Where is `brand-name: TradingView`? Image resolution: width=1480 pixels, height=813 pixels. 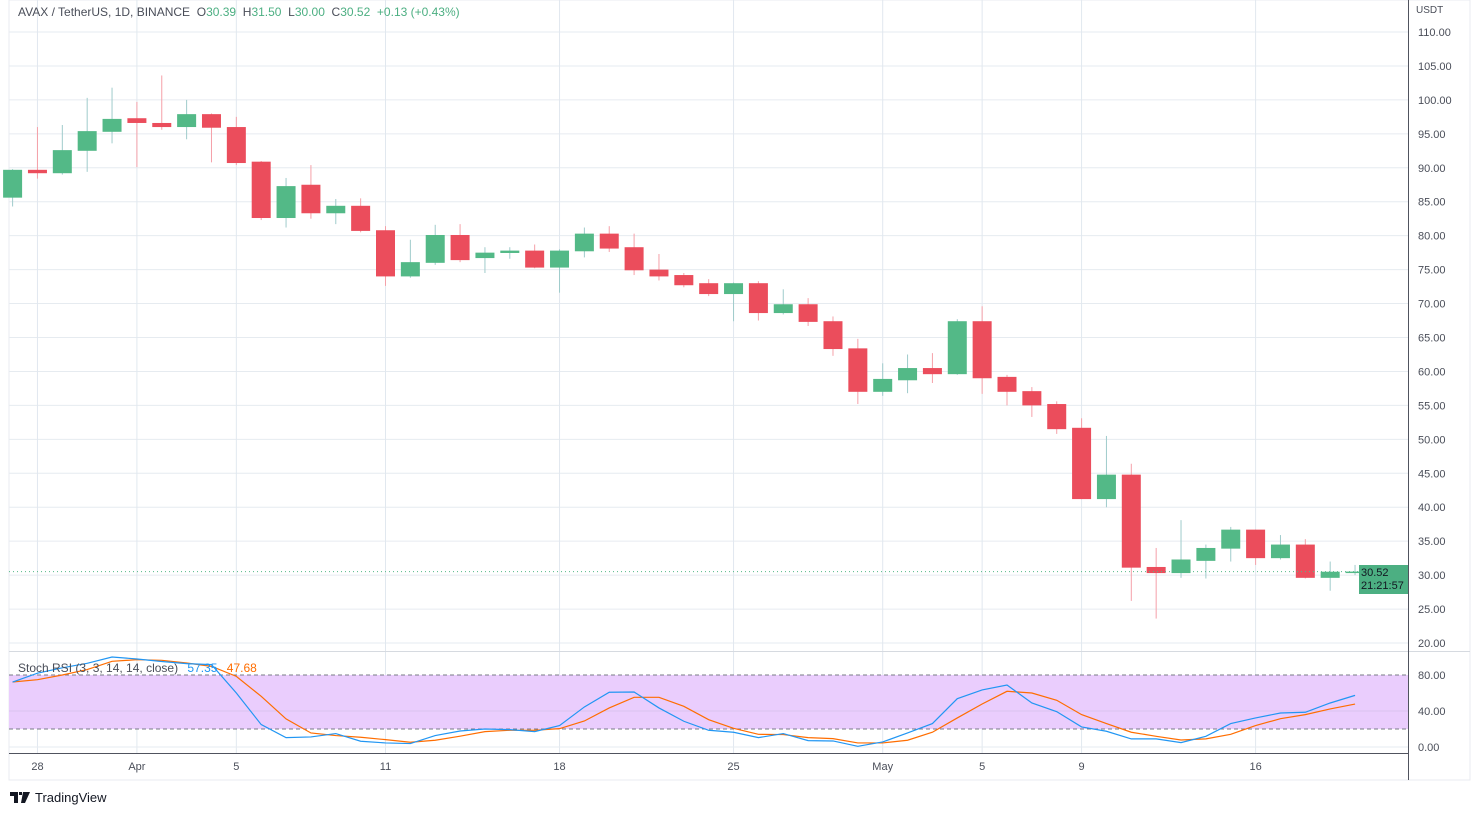
brand-name: TradingView is located at coordinates (71, 797).